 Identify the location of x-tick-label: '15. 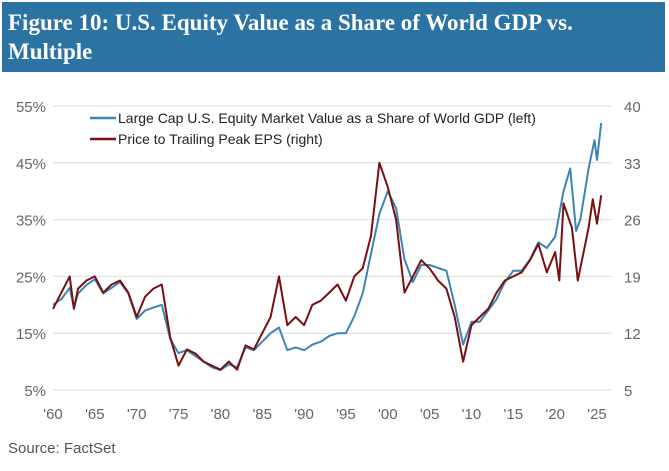
(514, 414).